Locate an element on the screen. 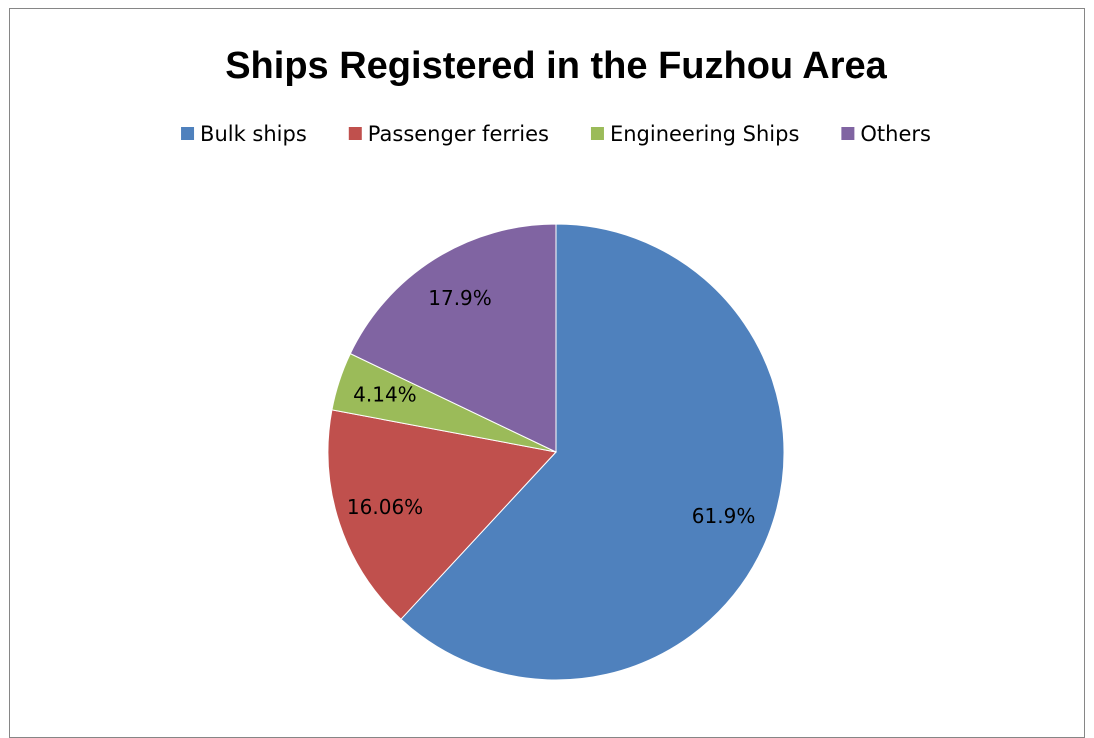 This screenshot has height=738, width=1094. chart-title: Ships Registered in the Fuzhou Area is located at coordinates (556, 66).